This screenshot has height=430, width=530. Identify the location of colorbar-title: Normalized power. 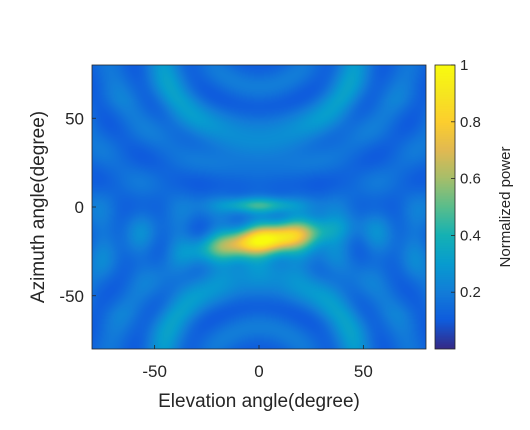
(505, 207).